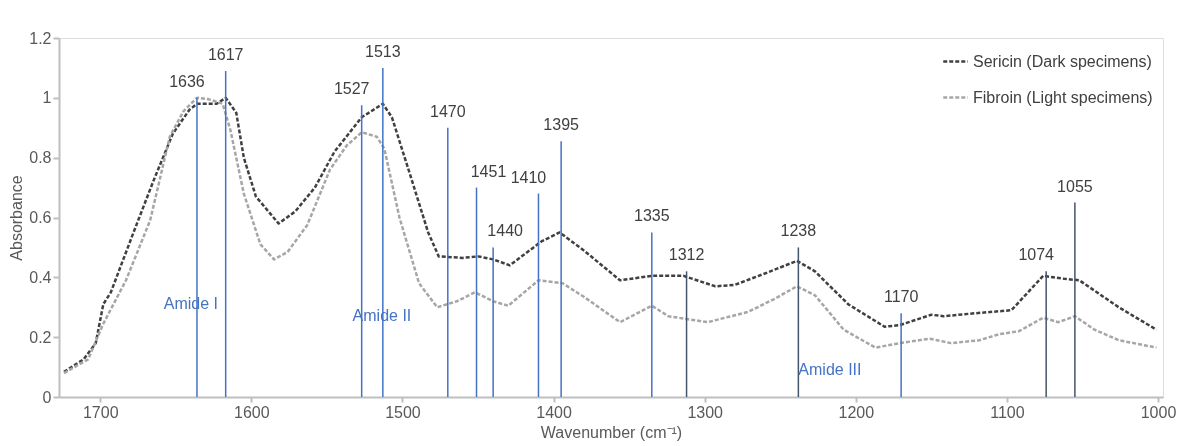  Describe the element at coordinates (1036, 255) in the screenshot. I see `annotation: 1074` at that location.